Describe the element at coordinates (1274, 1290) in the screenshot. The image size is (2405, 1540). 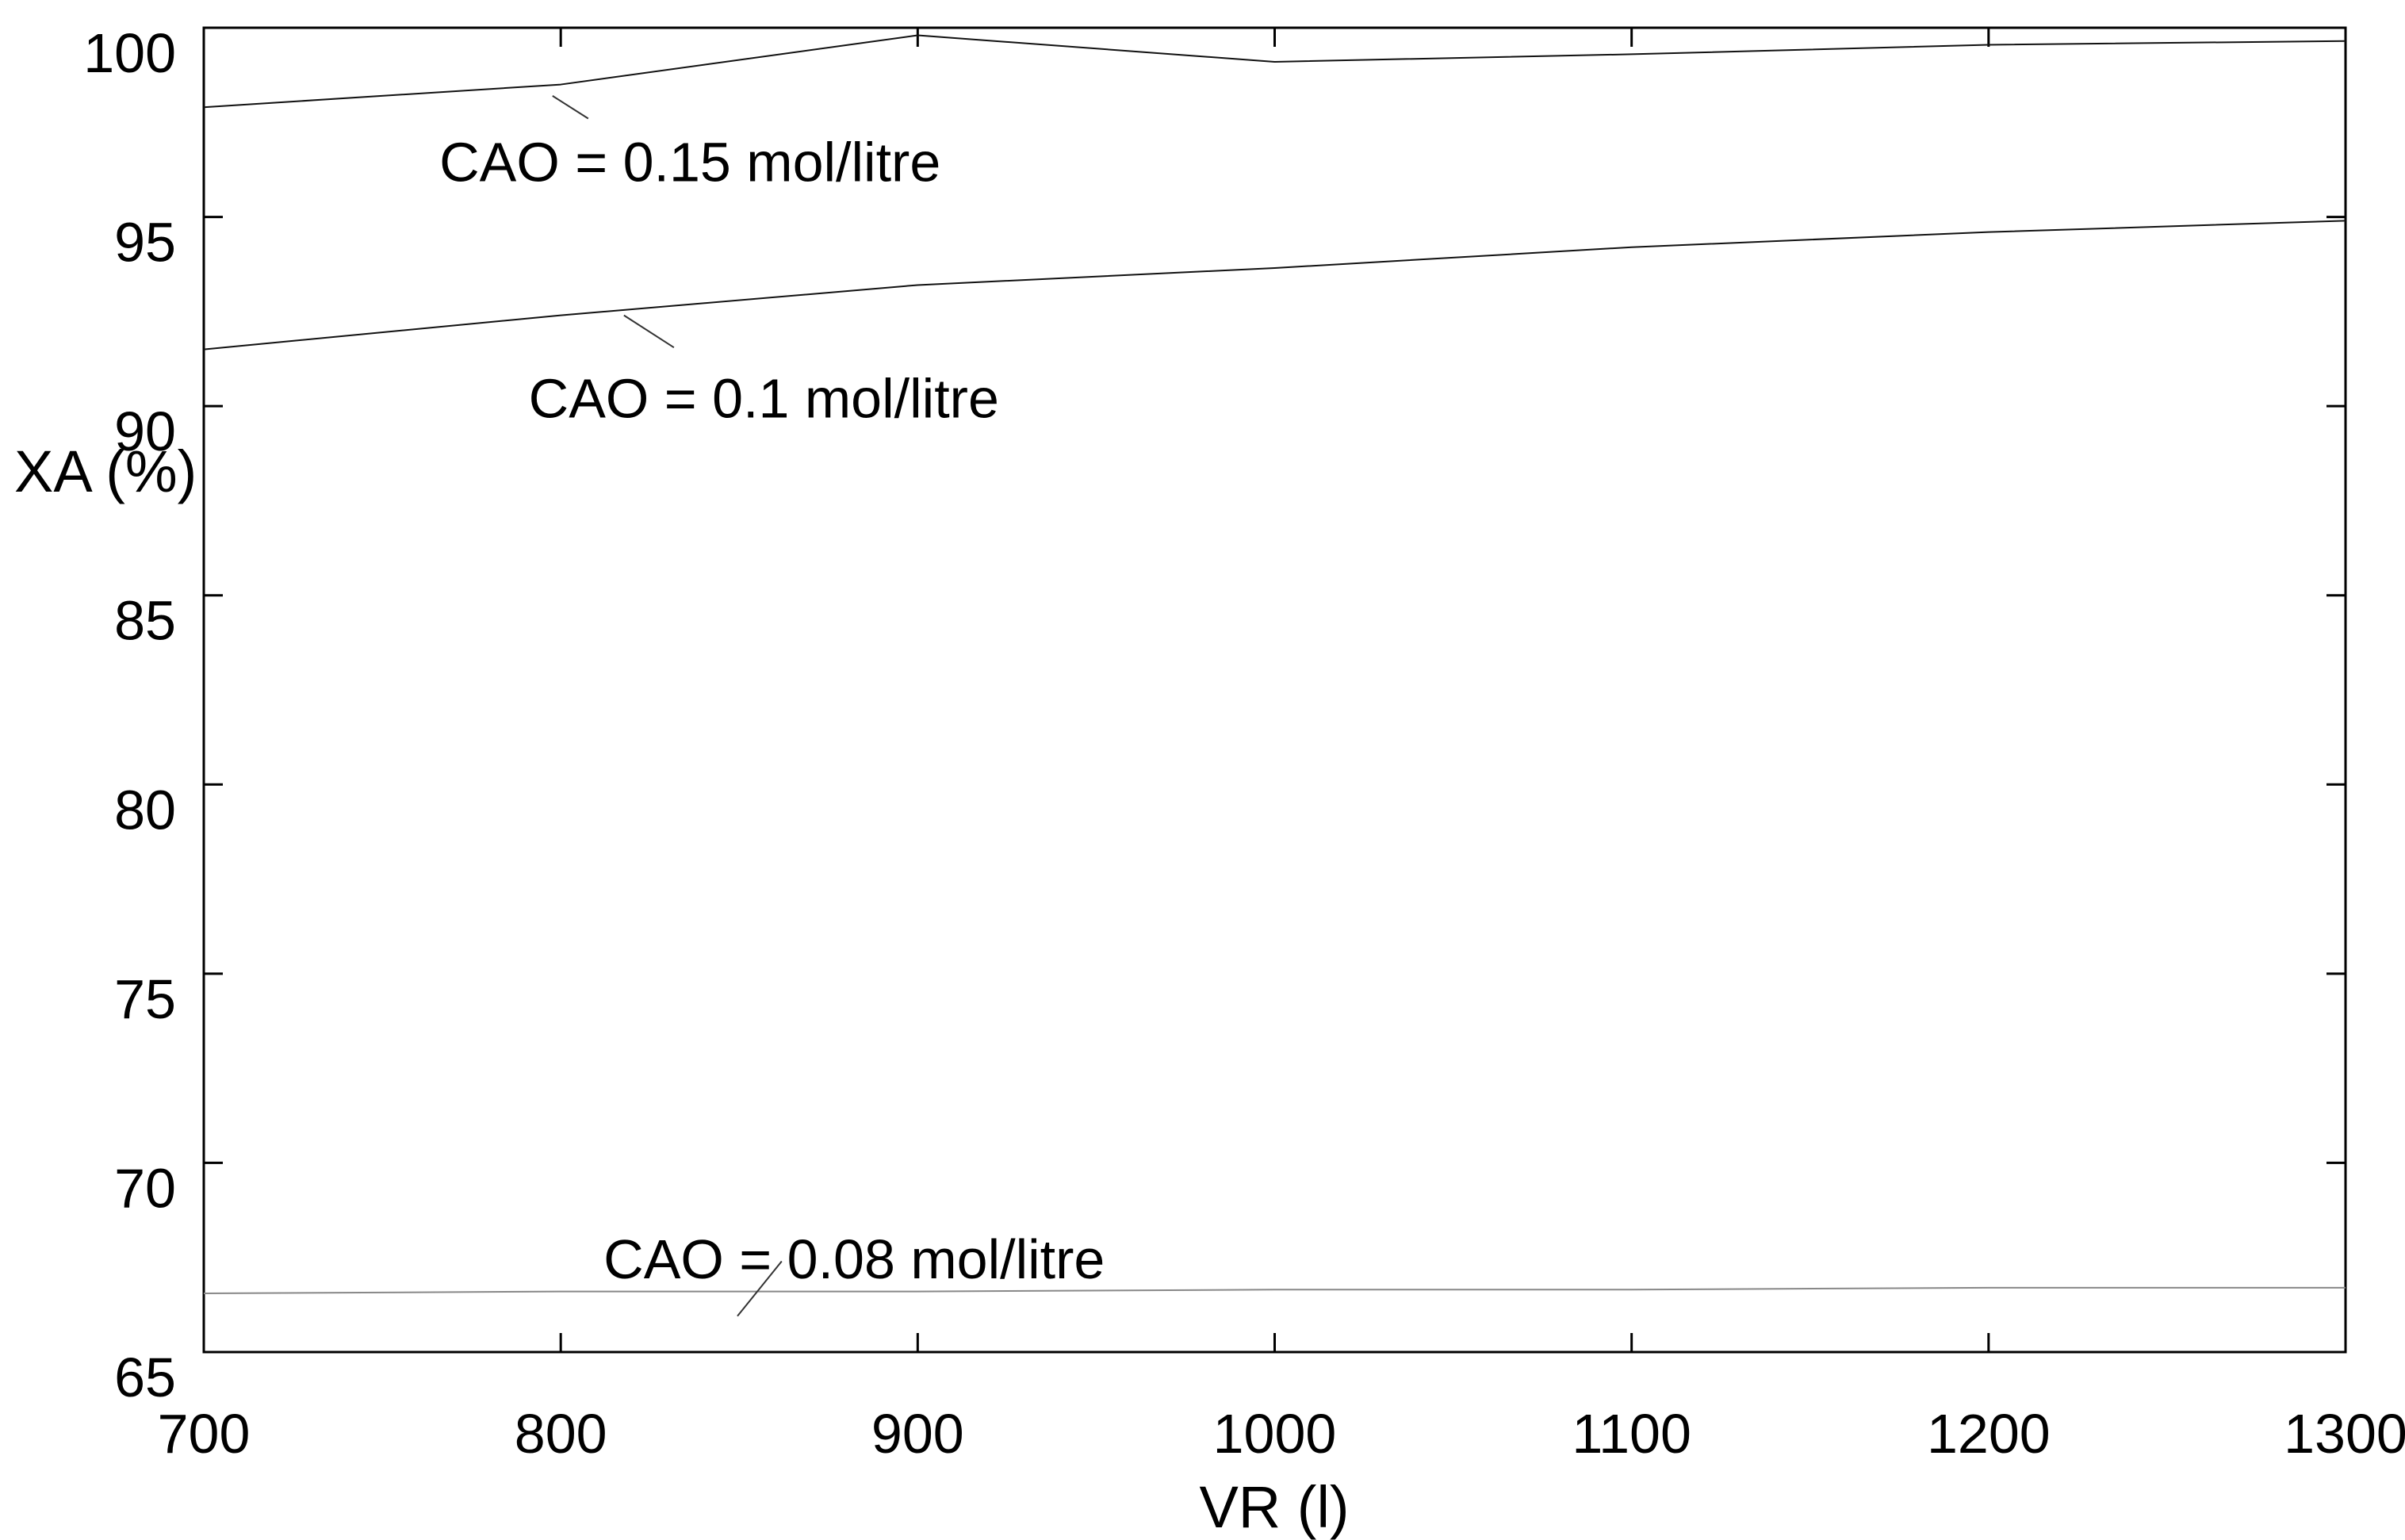
I see `series-line-0.08` at that location.